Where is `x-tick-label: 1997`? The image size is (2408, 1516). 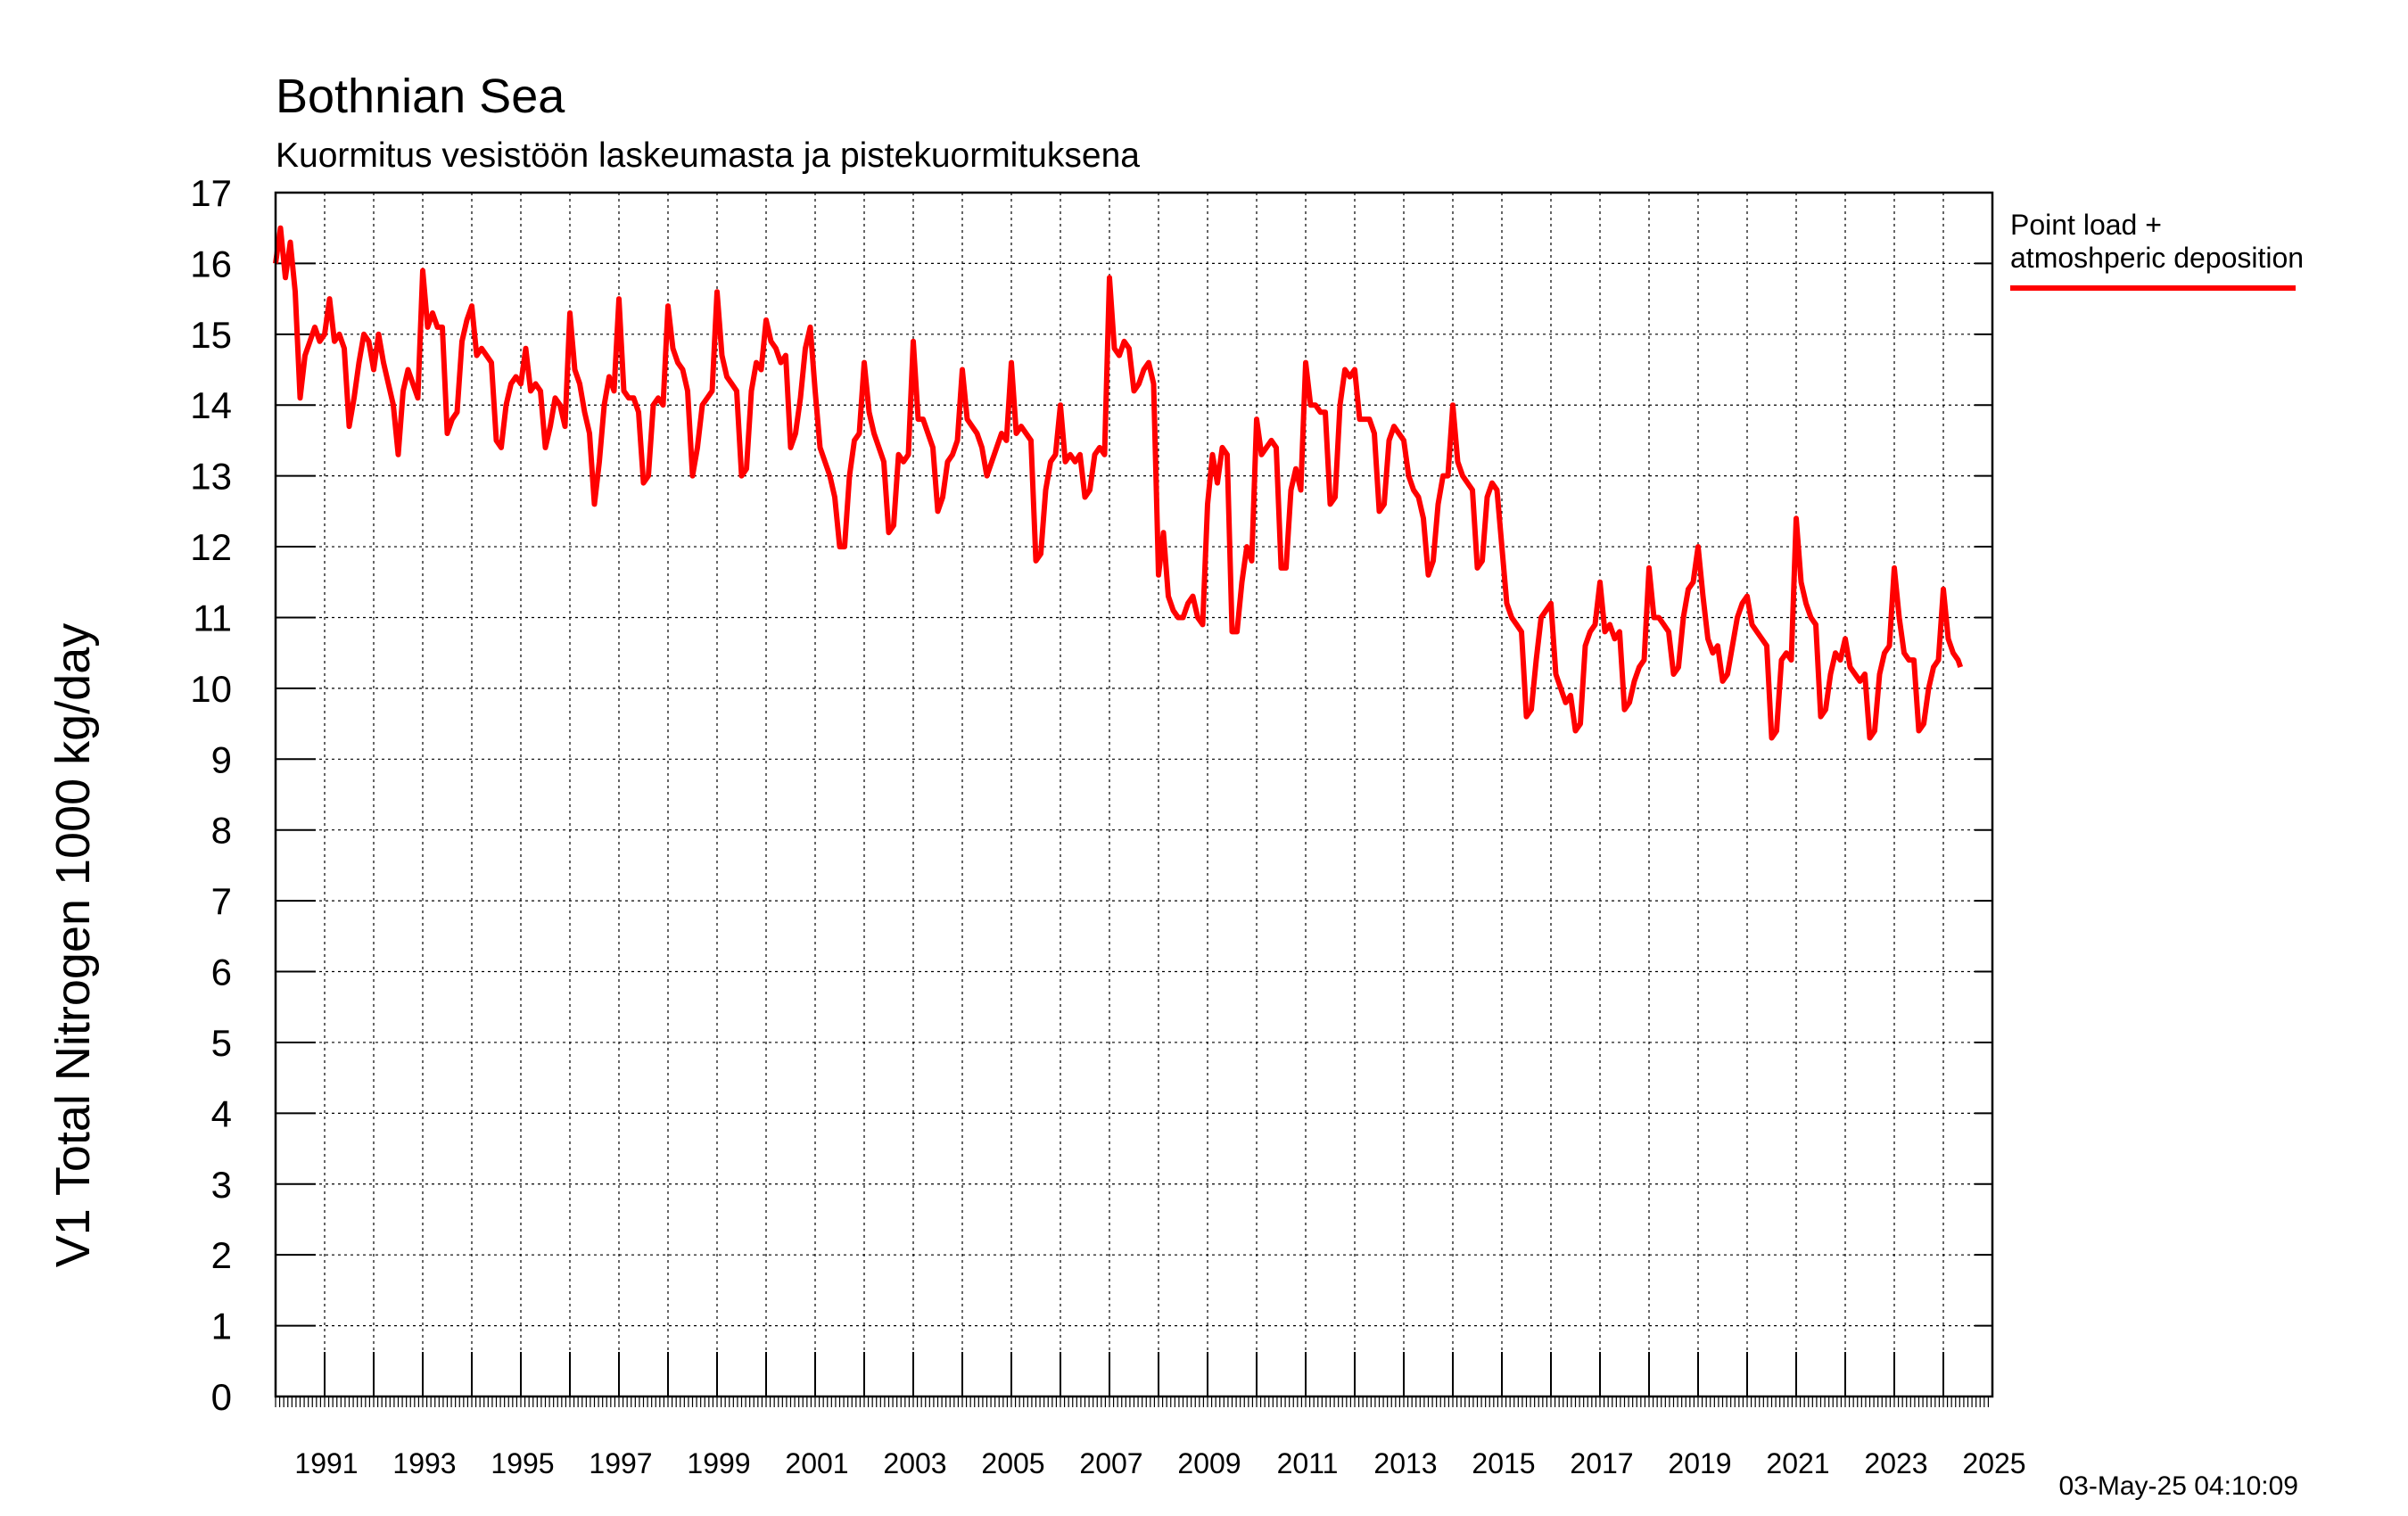 x-tick-label: 1997 is located at coordinates (620, 1463).